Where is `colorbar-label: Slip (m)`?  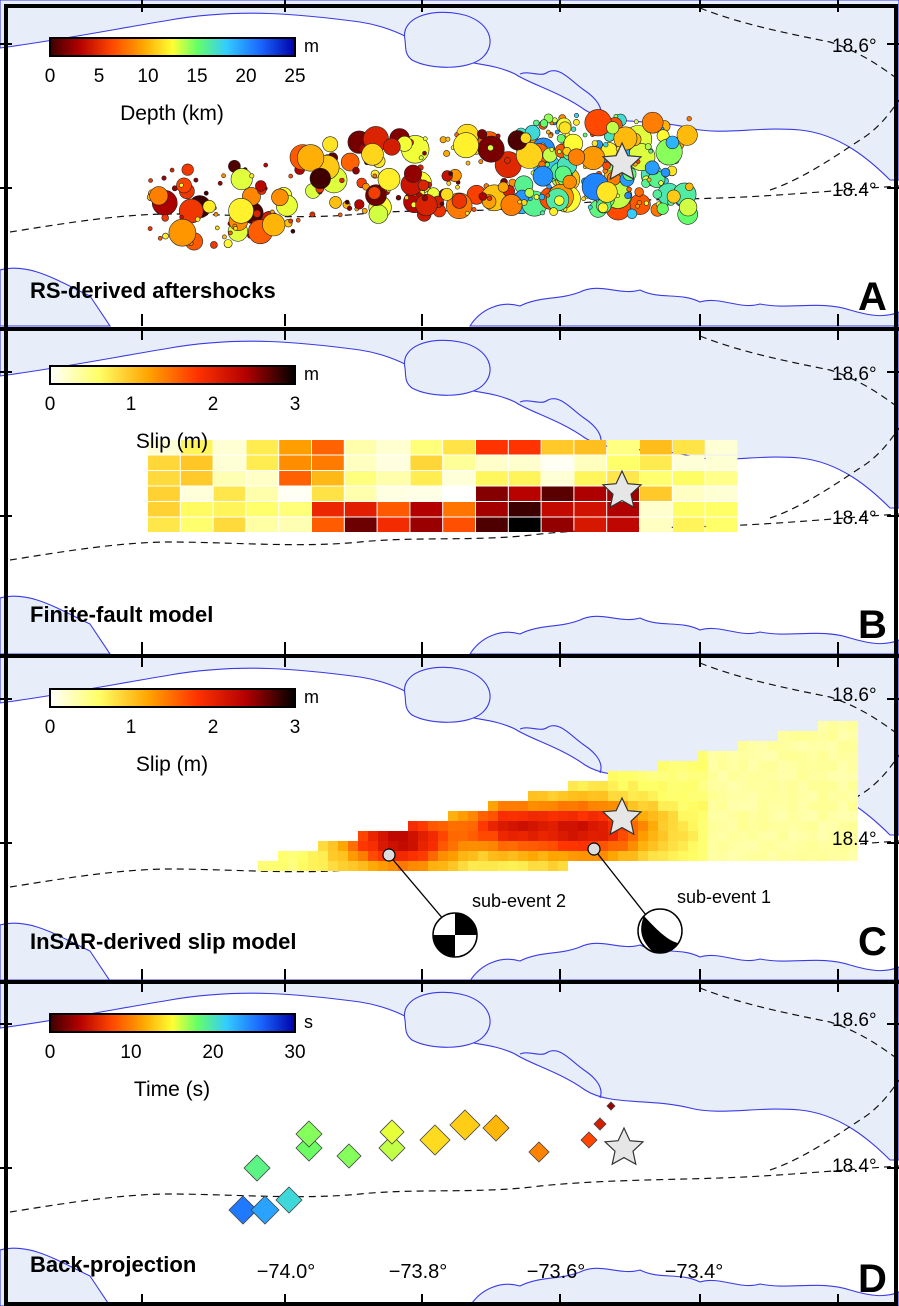
colorbar-label: Slip (m) is located at coordinates (172, 764).